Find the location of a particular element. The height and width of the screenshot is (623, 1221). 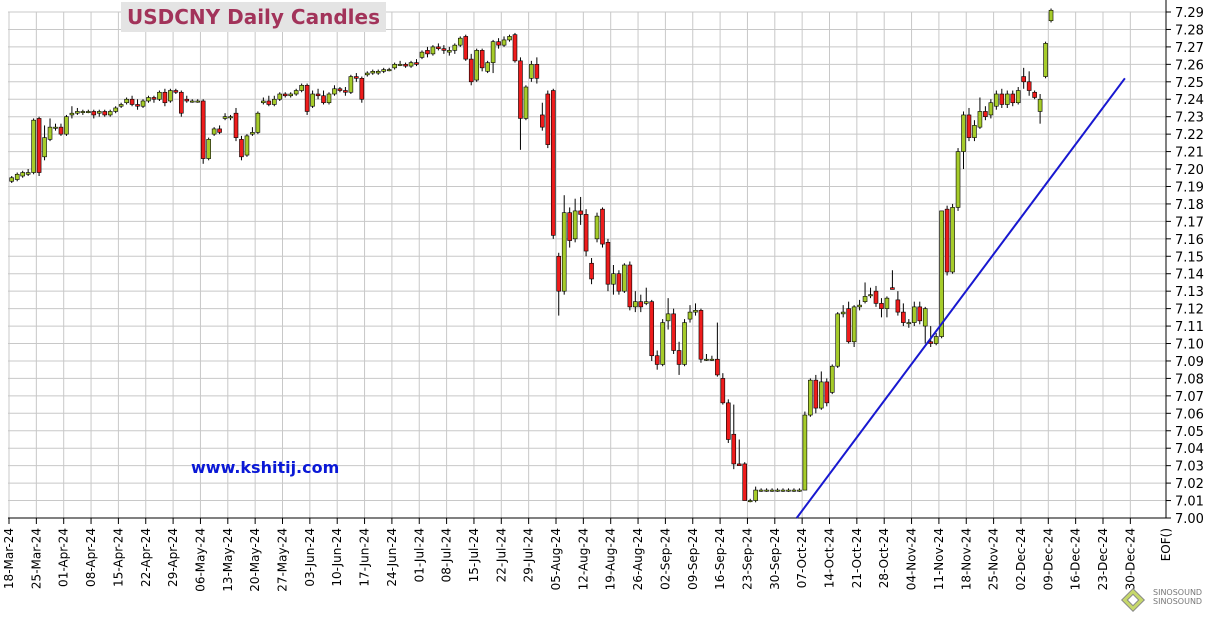

x-tick-label: 01-Apr-24 is located at coordinates (64, 557).